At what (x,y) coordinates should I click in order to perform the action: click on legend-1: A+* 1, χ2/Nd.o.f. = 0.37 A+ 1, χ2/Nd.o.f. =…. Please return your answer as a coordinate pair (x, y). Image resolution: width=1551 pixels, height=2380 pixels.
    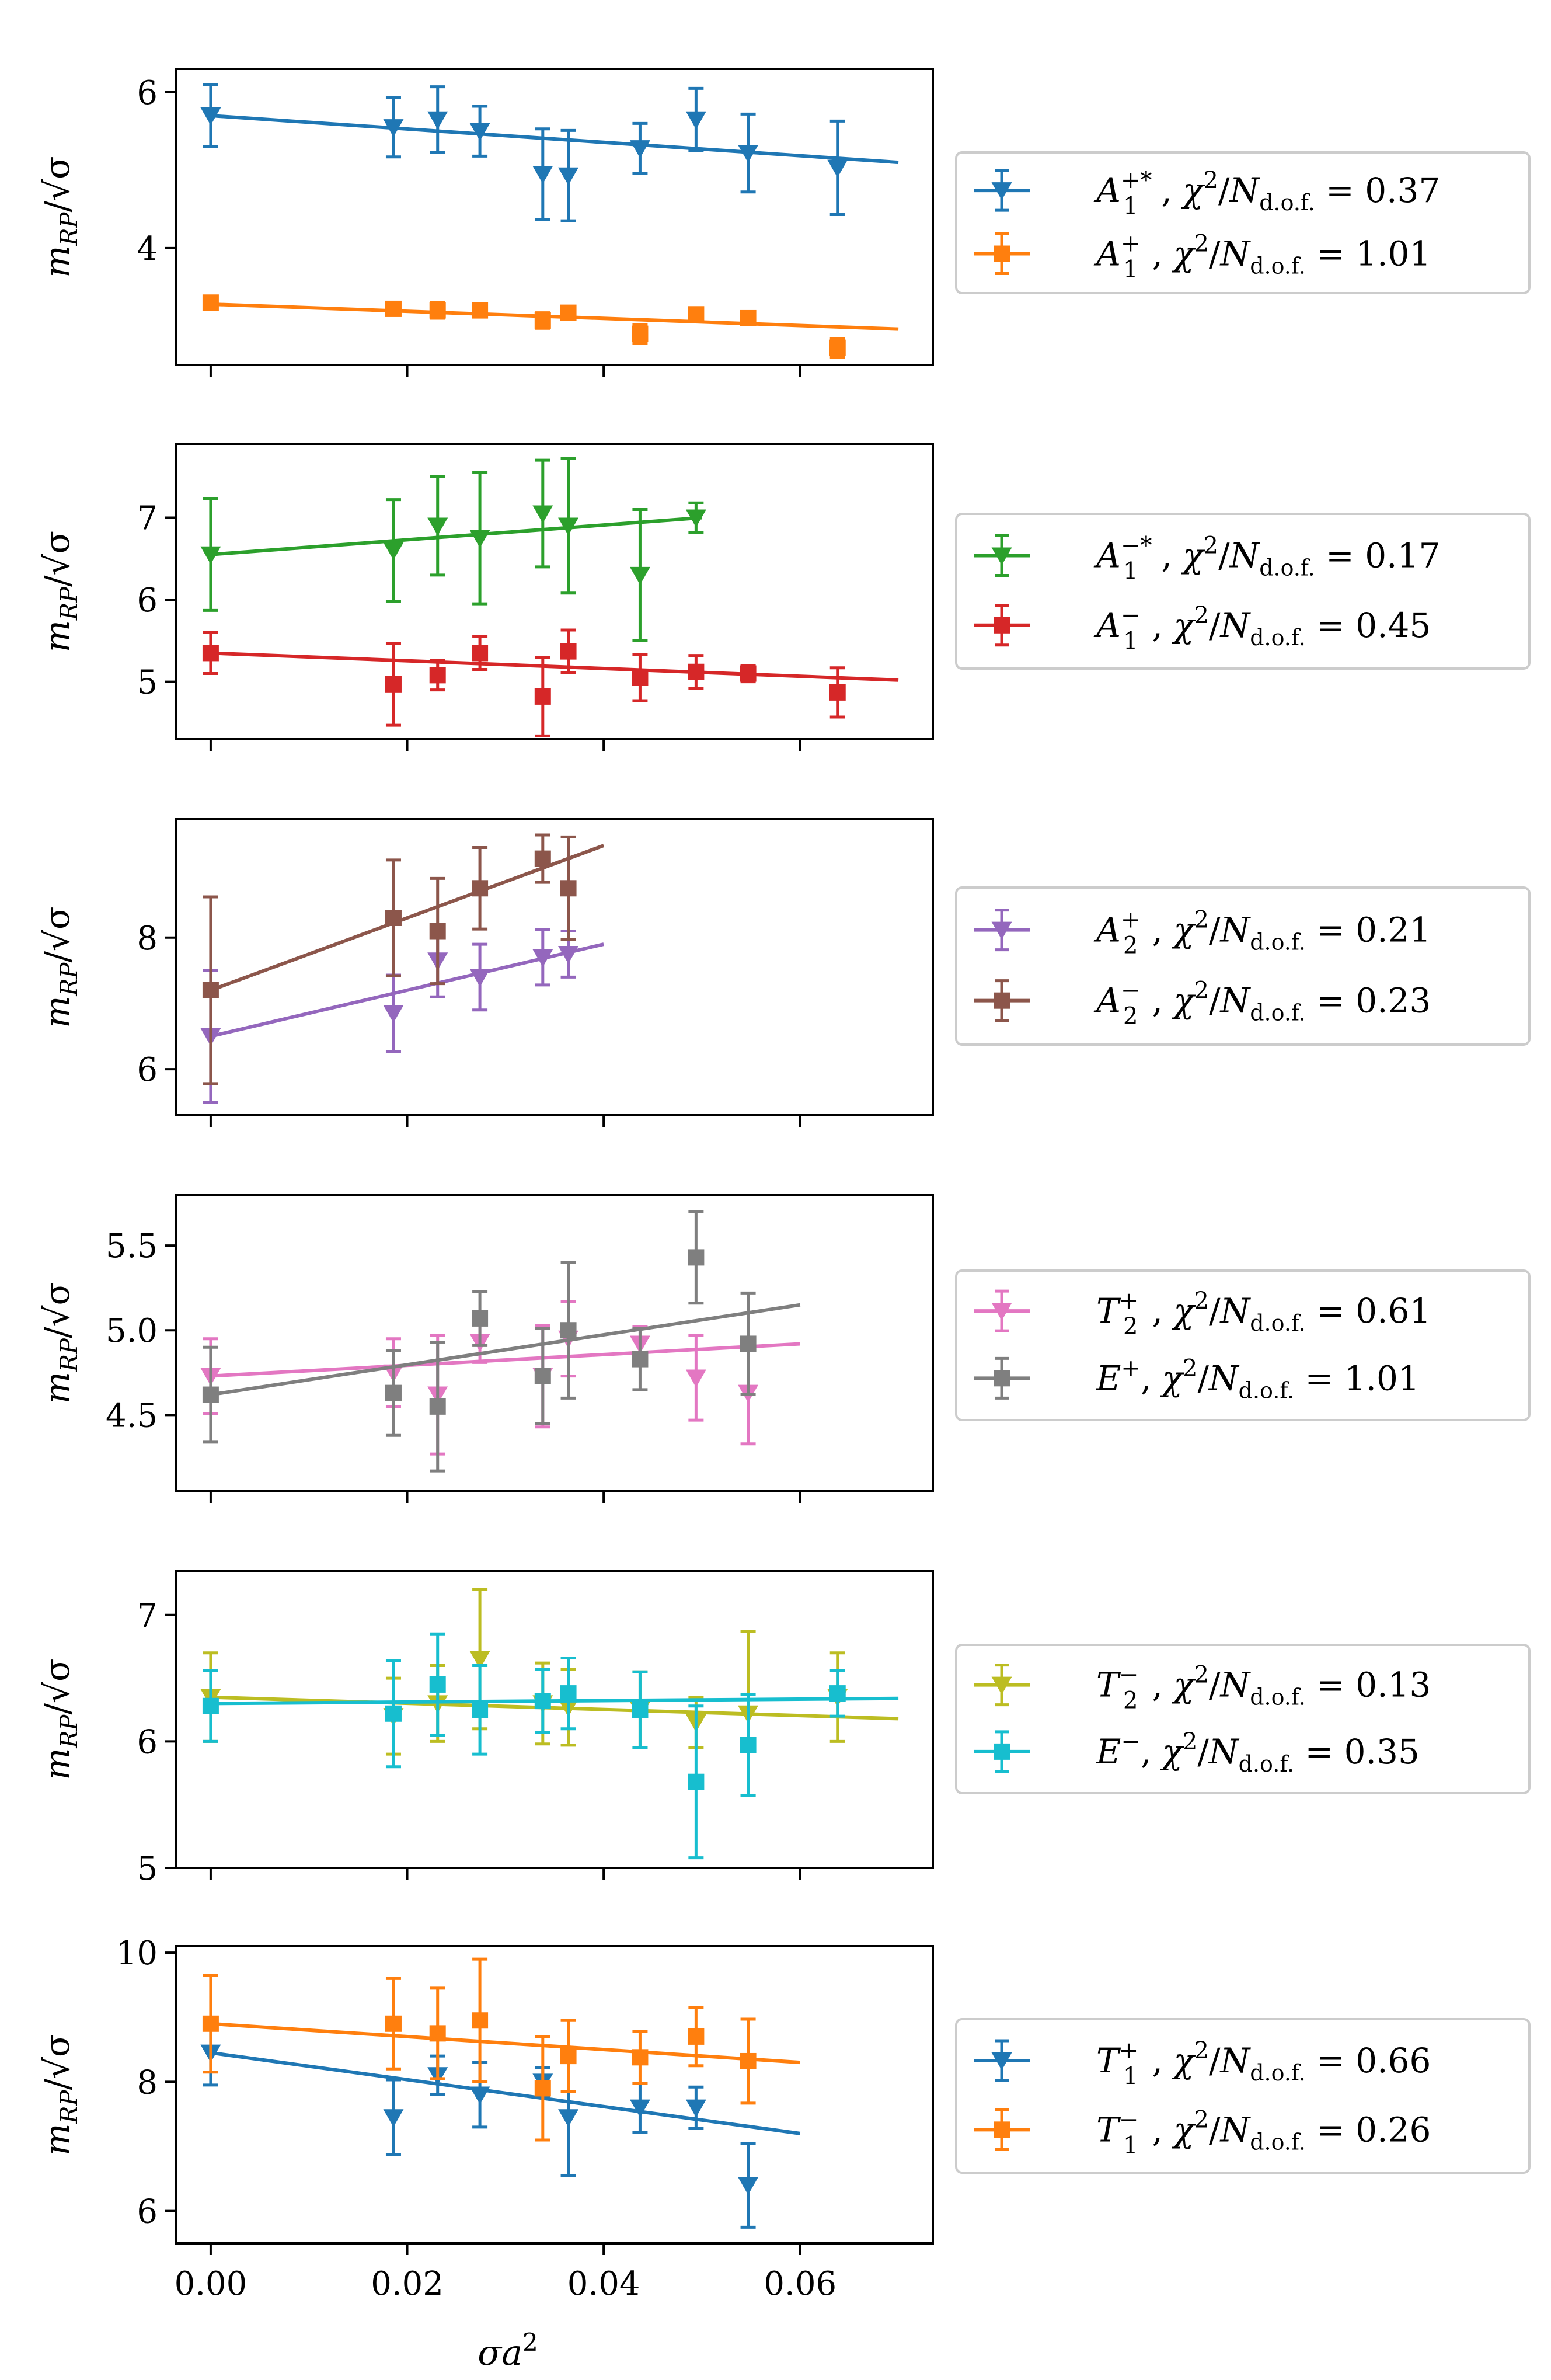
    Looking at the image, I should click on (1243, 222).